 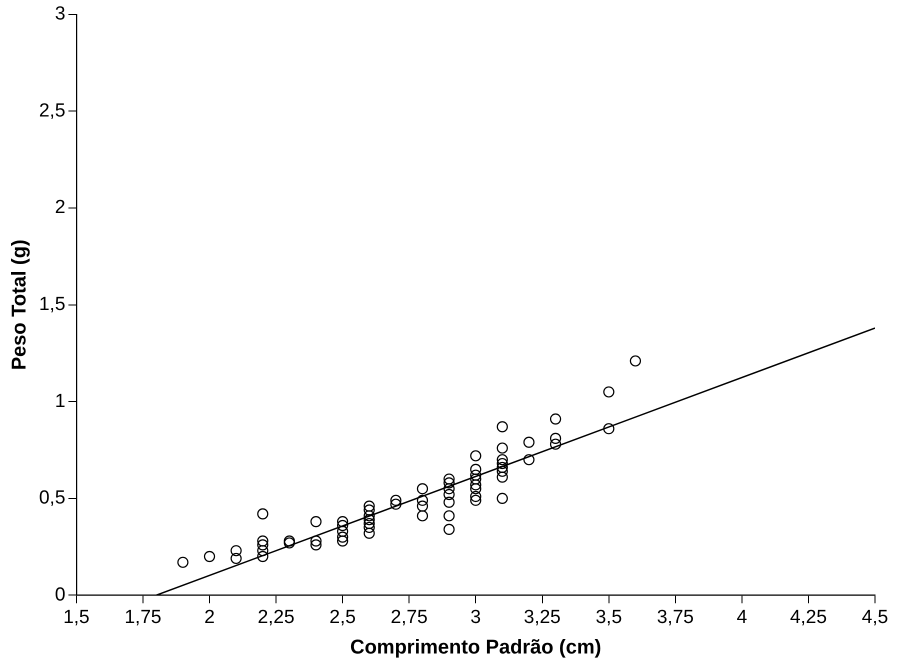 I want to click on x-tick-label: 4,25, so click(x=808, y=617).